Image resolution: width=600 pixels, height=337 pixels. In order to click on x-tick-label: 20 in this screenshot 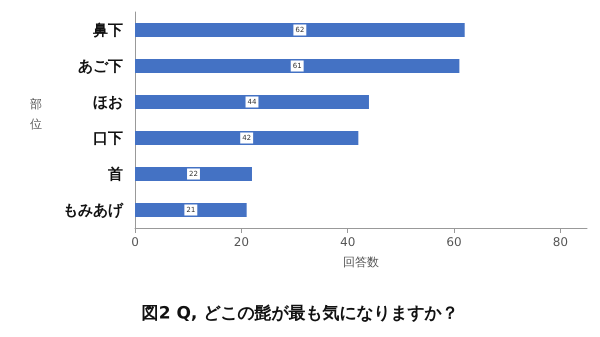, I will do `click(241, 242)`.